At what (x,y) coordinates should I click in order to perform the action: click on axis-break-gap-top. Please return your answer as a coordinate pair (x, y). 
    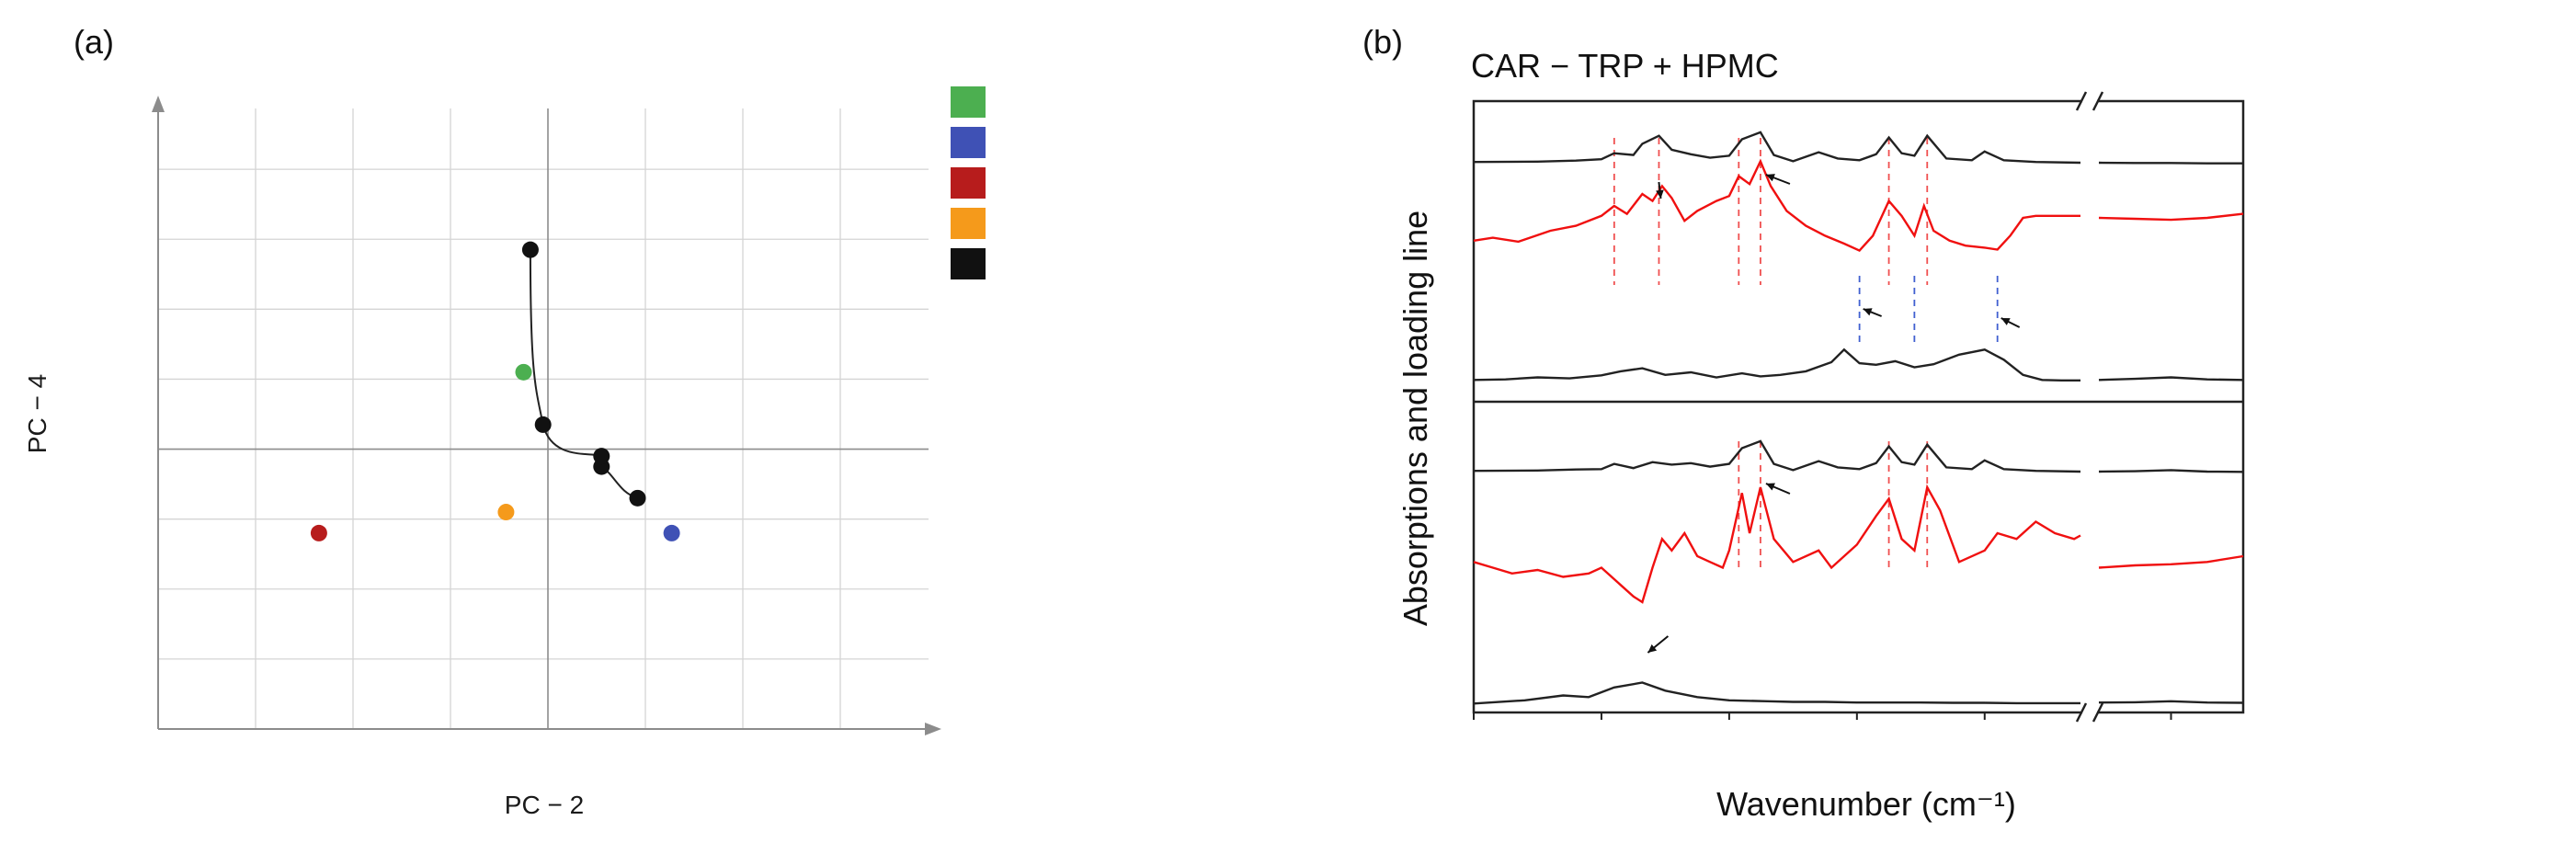
    Looking at the image, I should click on (2089, 101).